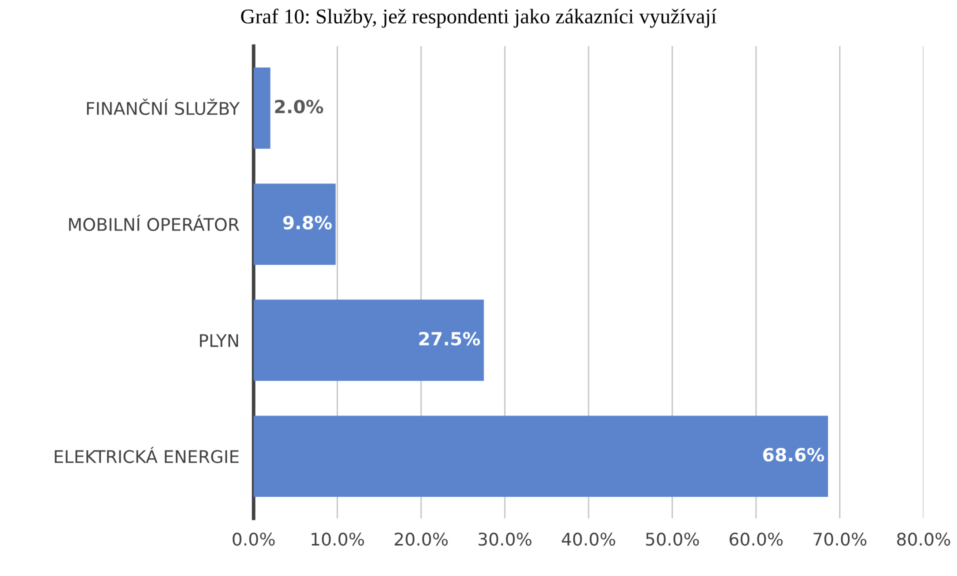 Image resolution: width=957 pixels, height=576 pixels. Describe the element at coordinates (589, 539) in the screenshot. I see `x-tick-label: 40.0%` at that location.